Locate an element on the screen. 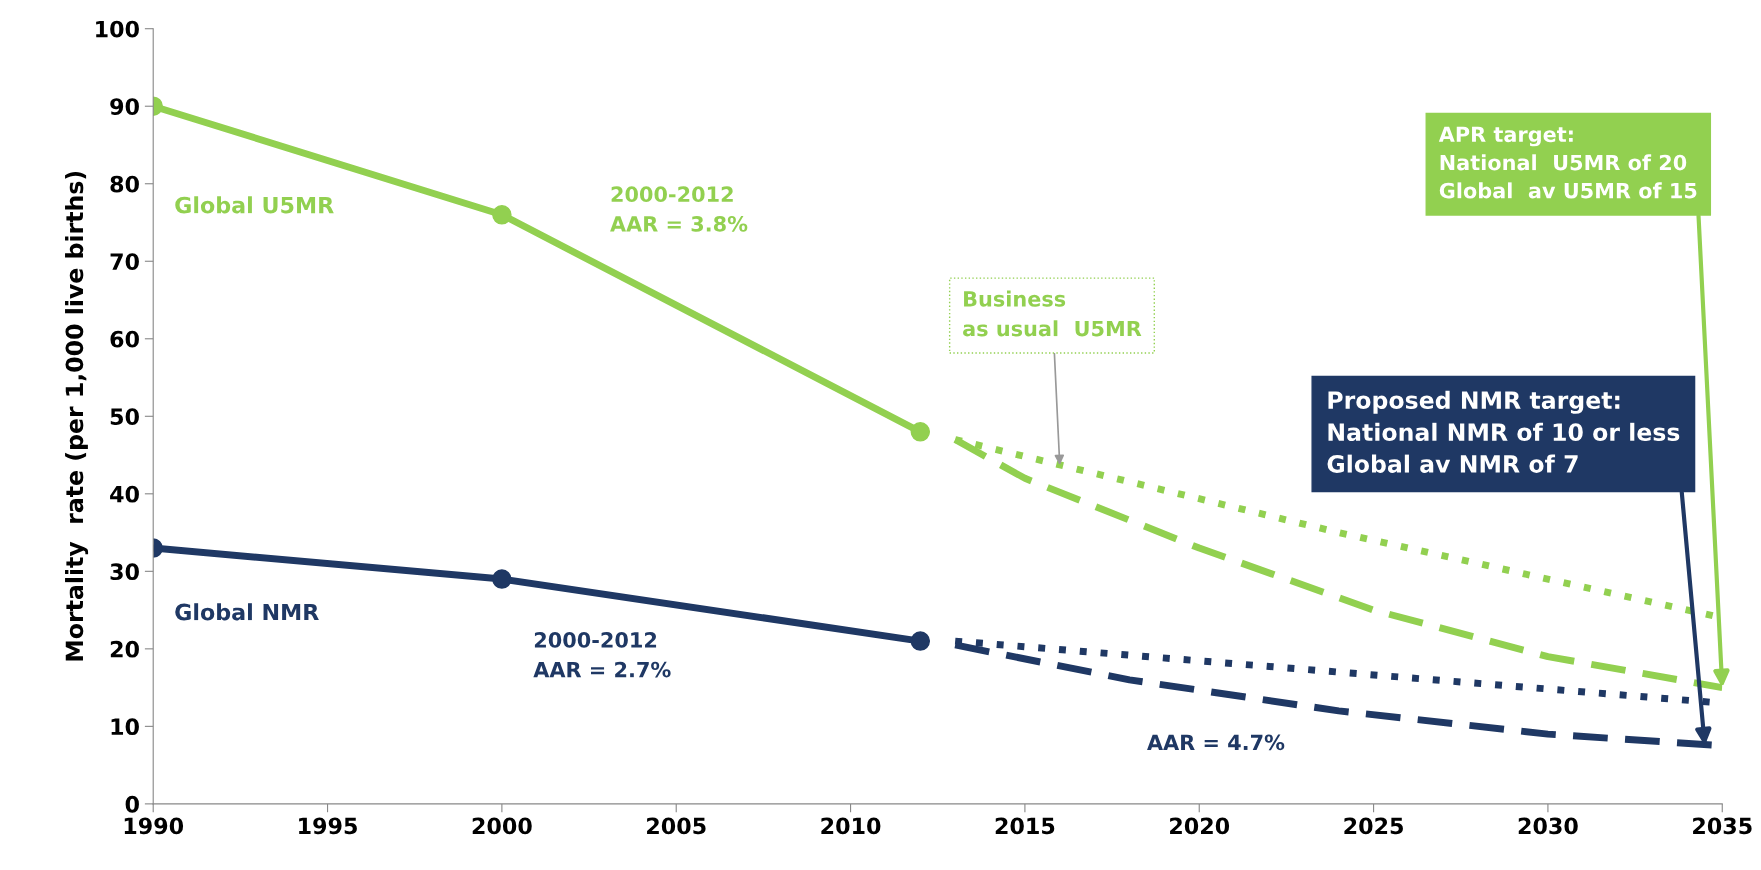  x-tick-label: 2000 is located at coordinates (502, 826).